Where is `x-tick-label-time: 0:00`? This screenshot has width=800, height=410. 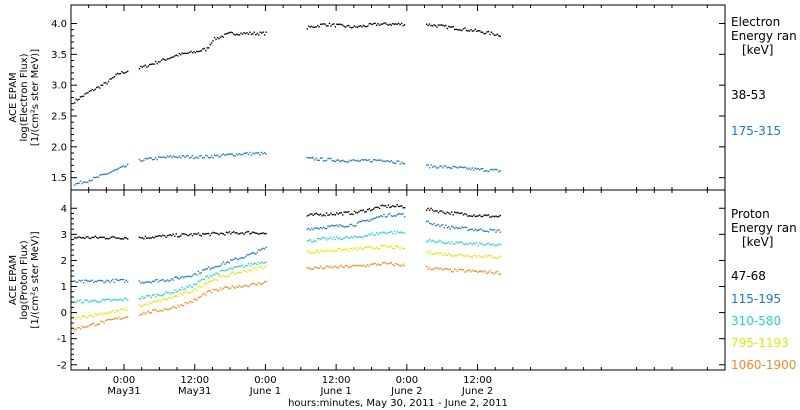
x-tick-label-time: 0:00 is located at coordinates (124, 380).